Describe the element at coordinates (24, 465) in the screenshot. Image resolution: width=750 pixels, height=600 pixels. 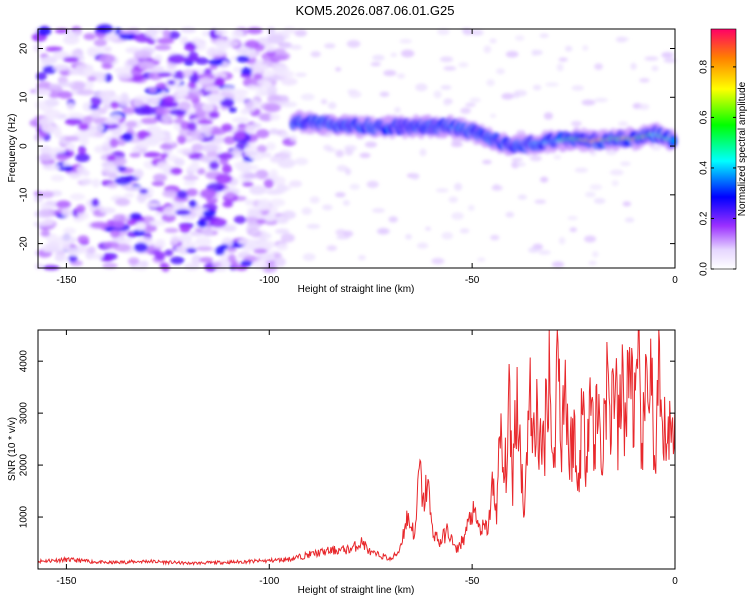
I see `y-tick-label: 2000` at that location.